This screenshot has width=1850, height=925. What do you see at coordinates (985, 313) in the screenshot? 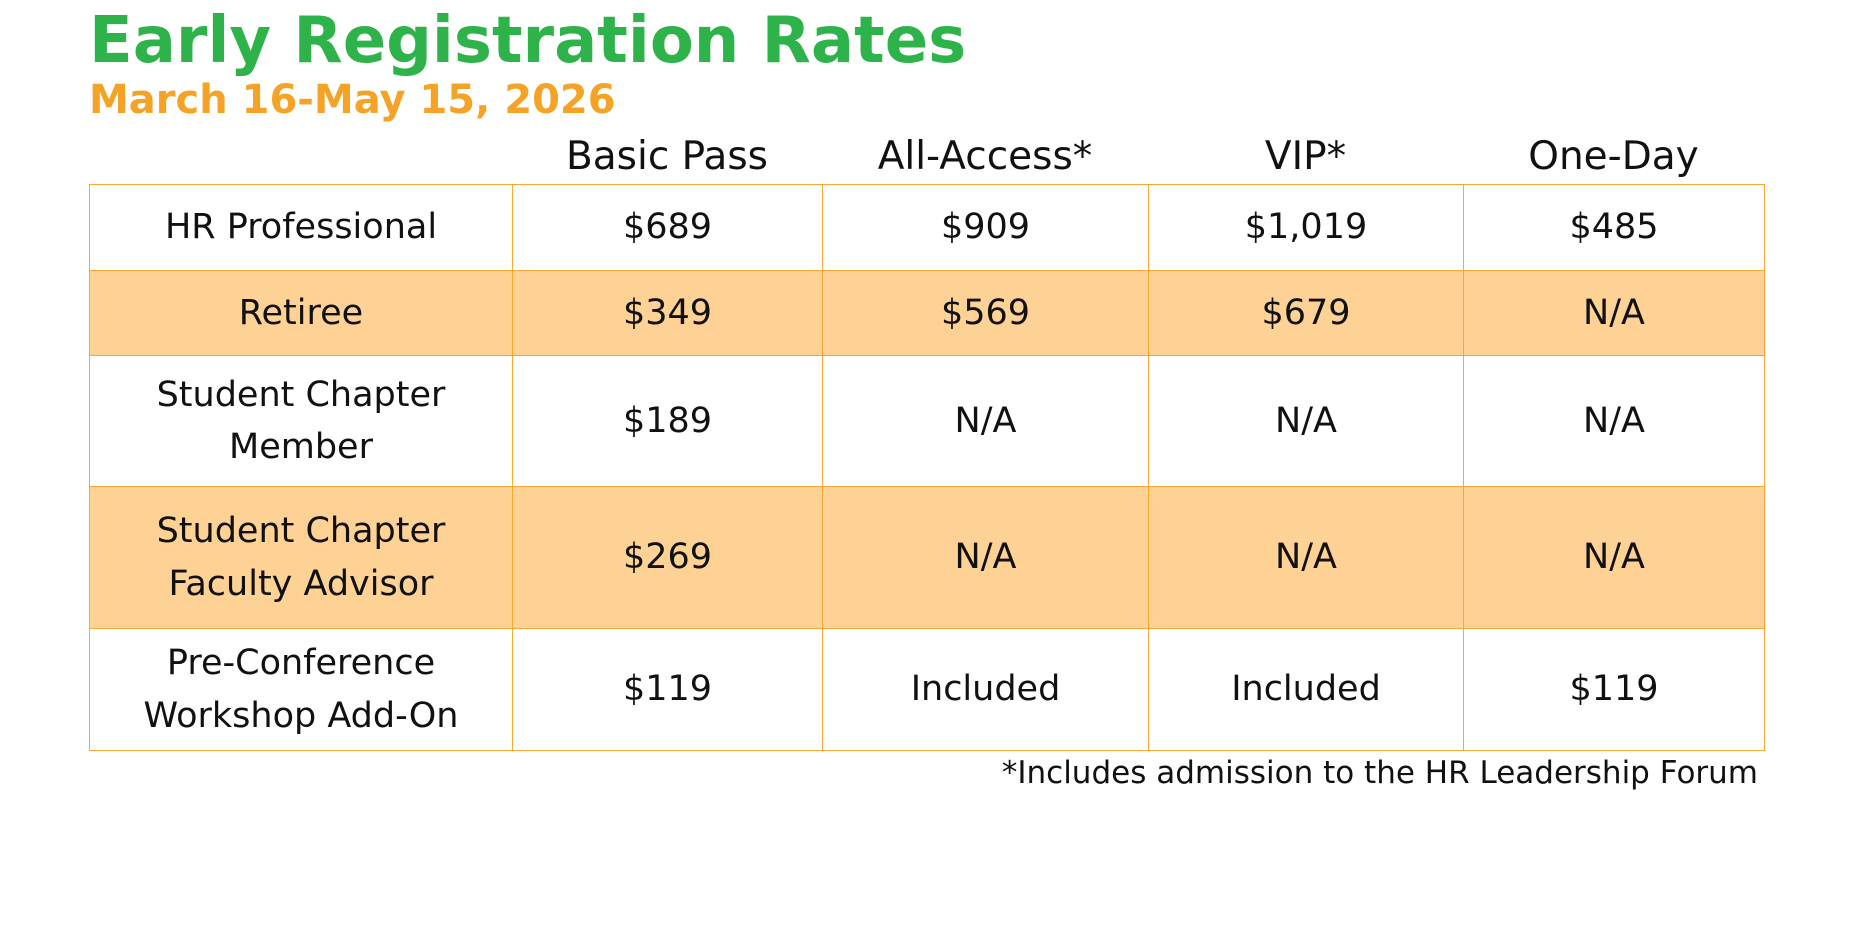
I see `price-cell: $569` at bounding box center [985, 313].